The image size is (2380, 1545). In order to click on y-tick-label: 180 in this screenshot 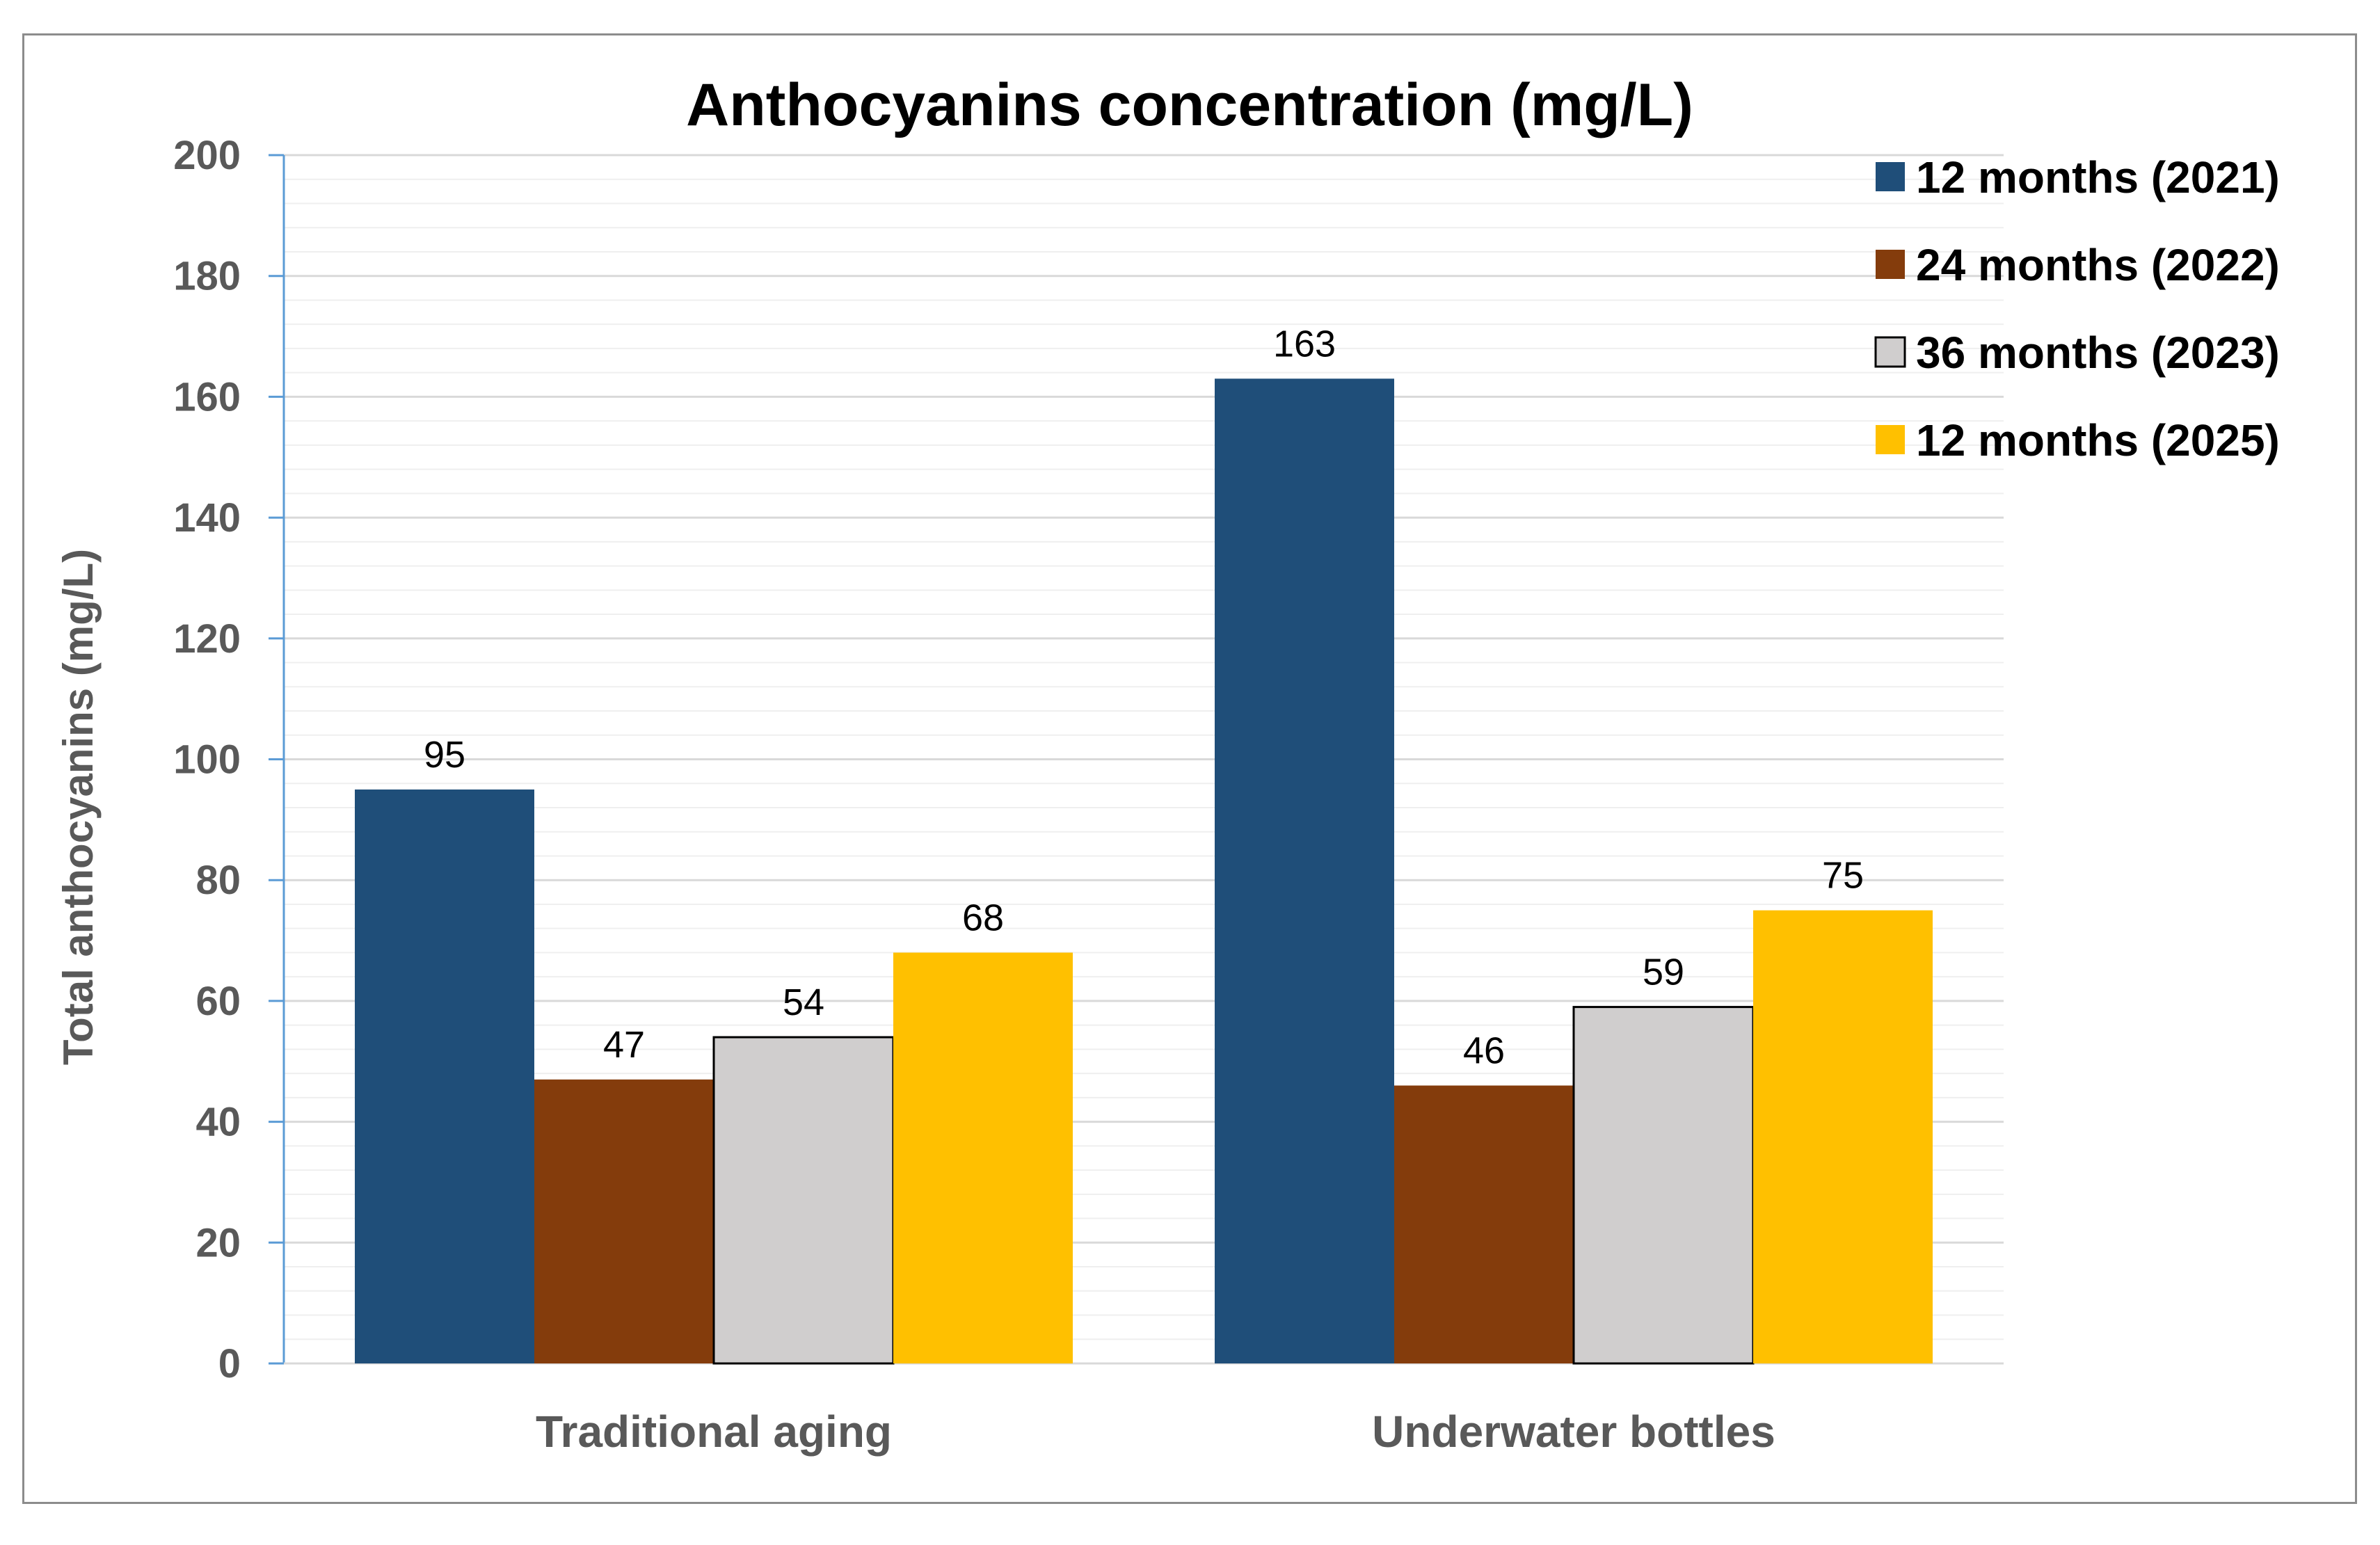, I will do `click(207, 276)`.